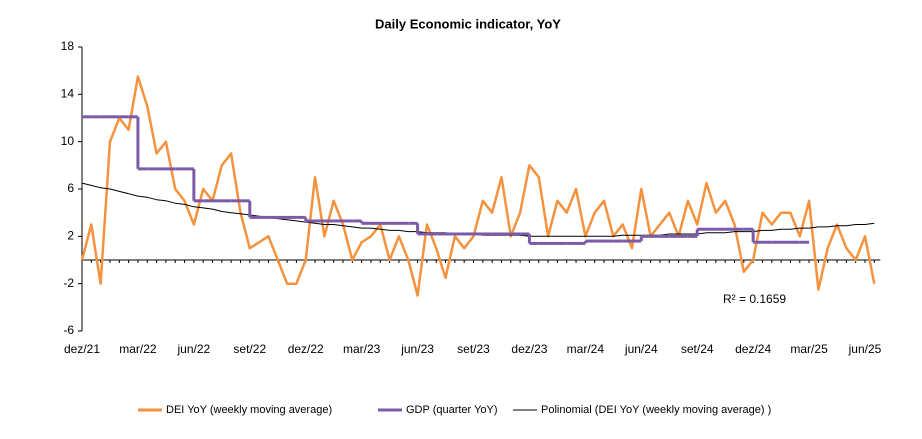 Image resolution: width=922 pixels, height=439 pixels. I want to click on x-tick-label: dez/21, so click(82, 349).